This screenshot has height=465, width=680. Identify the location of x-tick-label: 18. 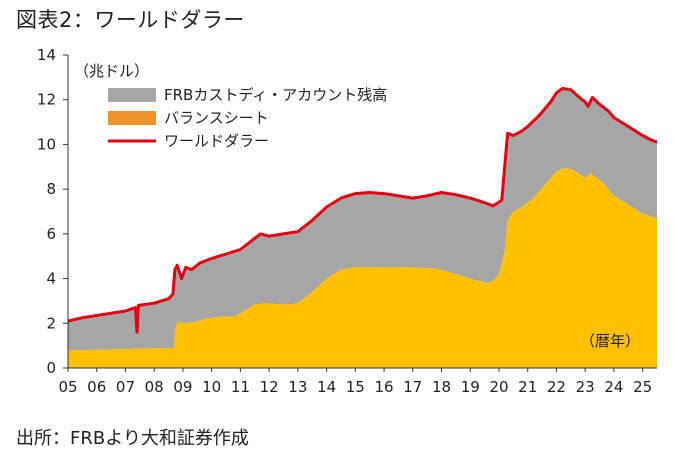
(441, 387).